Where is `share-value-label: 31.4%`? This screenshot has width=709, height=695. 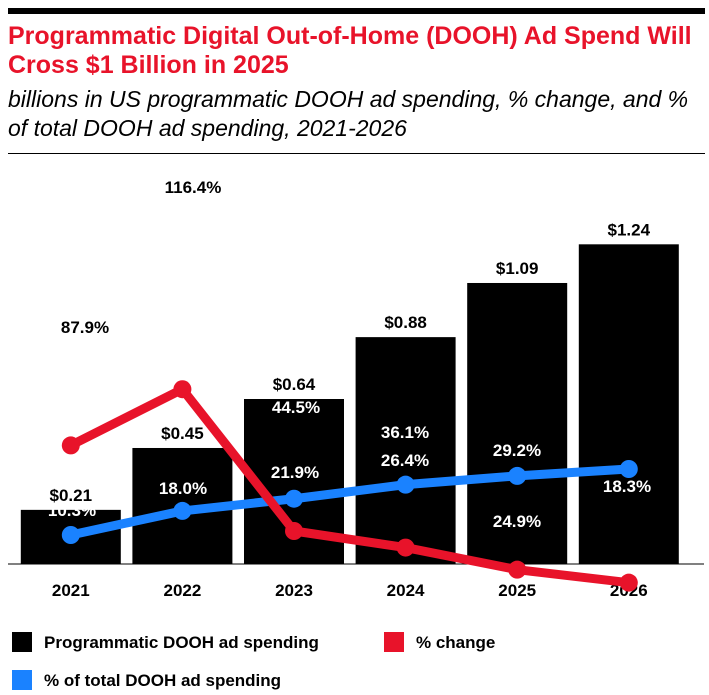
share-value-label: 31.4% is located at coordinates (627, 444).